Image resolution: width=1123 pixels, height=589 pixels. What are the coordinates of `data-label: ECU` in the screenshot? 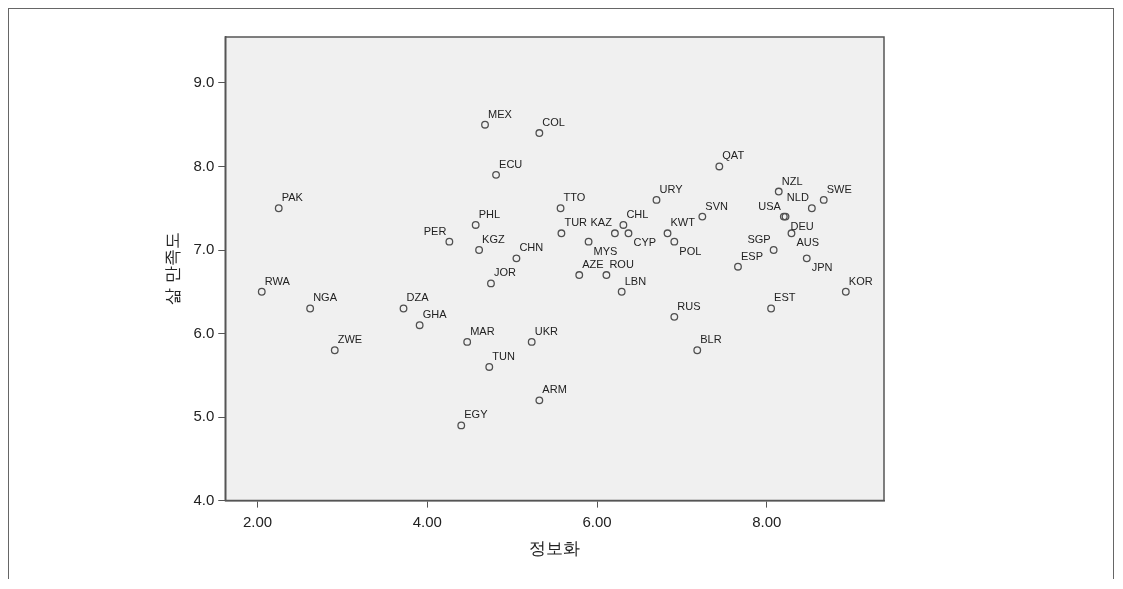 It's located at (511, 163).